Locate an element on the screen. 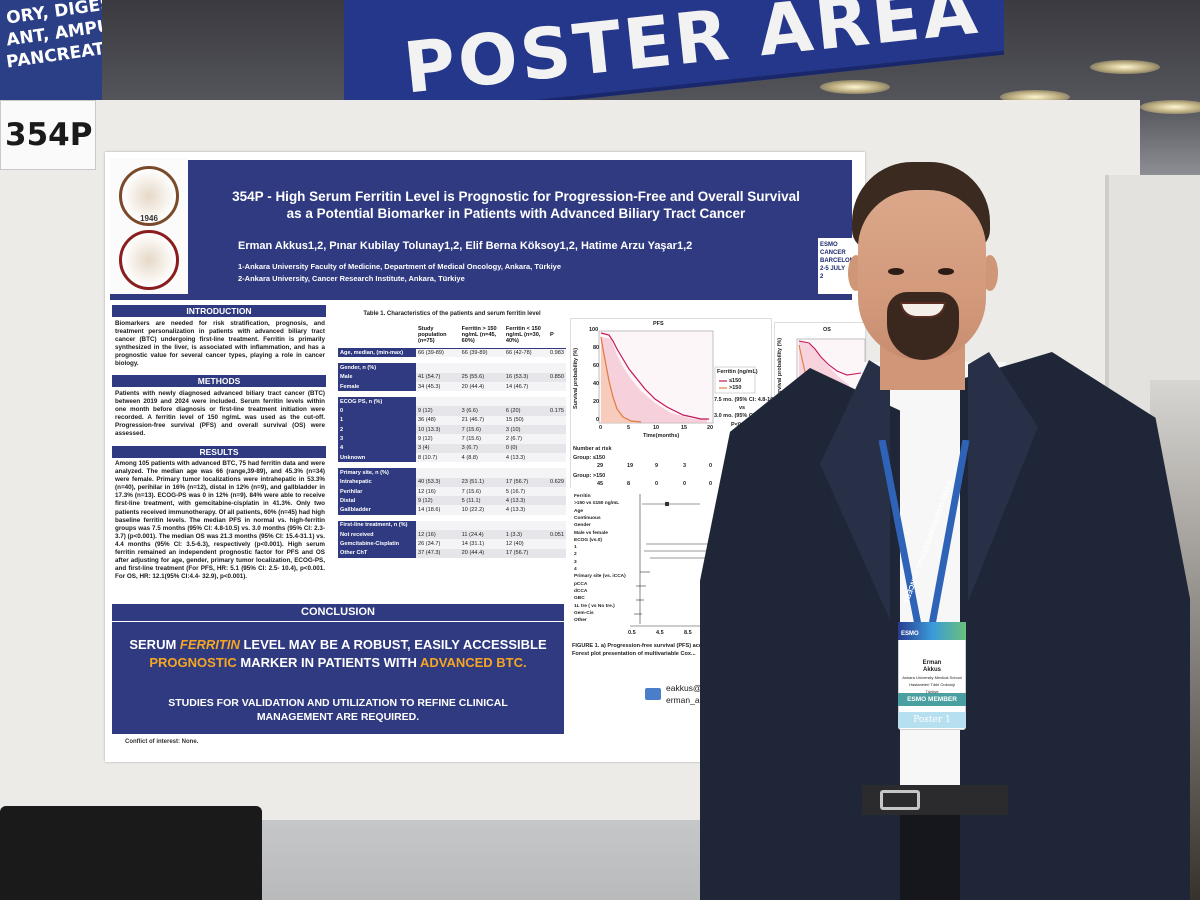 Image resolution: width=1200 pixels, height=900 pixels. table-cell: 14 (46.7) is located at coordinates (525, 386).